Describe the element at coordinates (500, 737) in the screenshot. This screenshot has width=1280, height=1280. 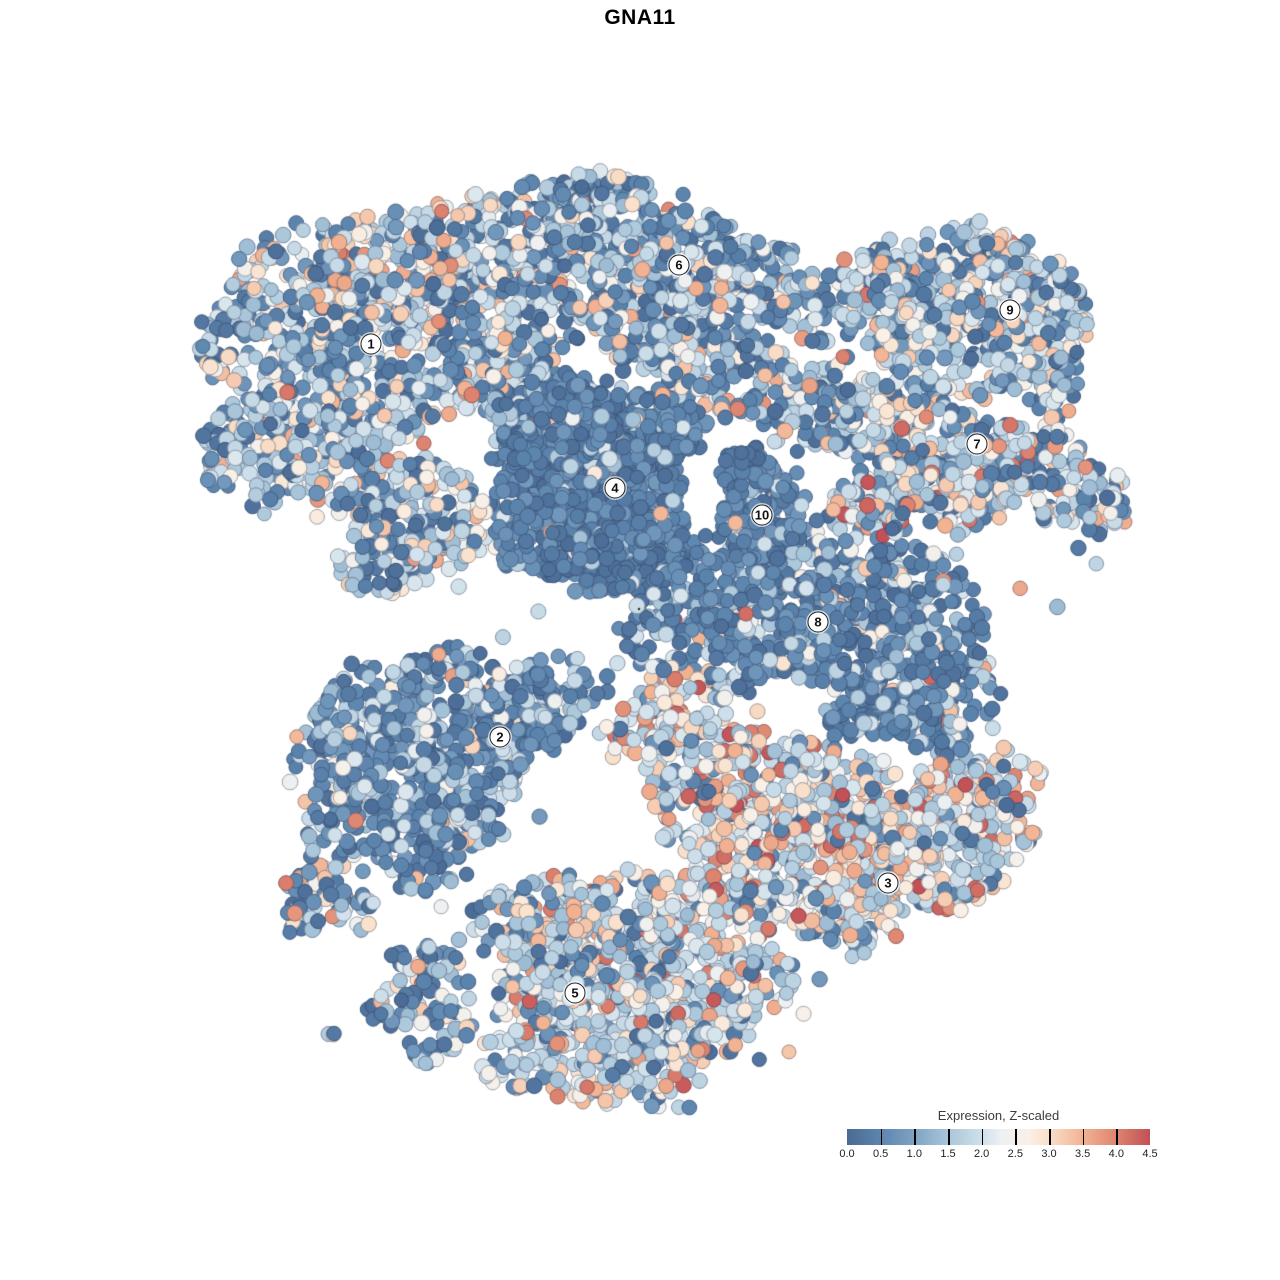
I see `cluster-label-2: 2` at that location.